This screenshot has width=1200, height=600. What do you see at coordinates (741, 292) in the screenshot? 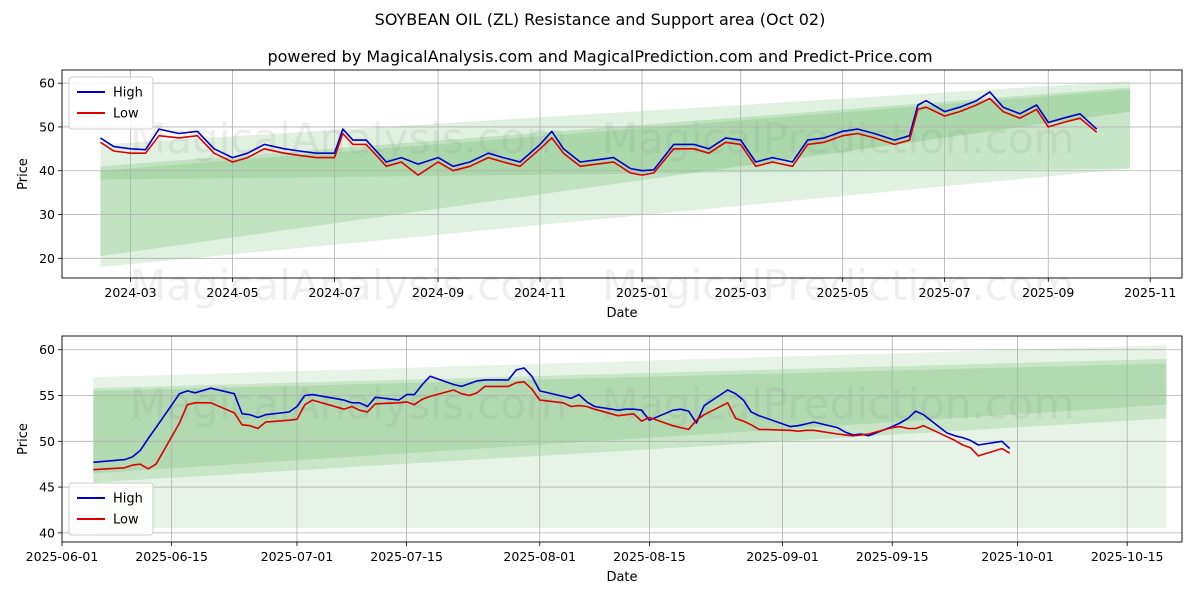
I see `x-tick-label: 2025-03` at bounding box center [741, 292].